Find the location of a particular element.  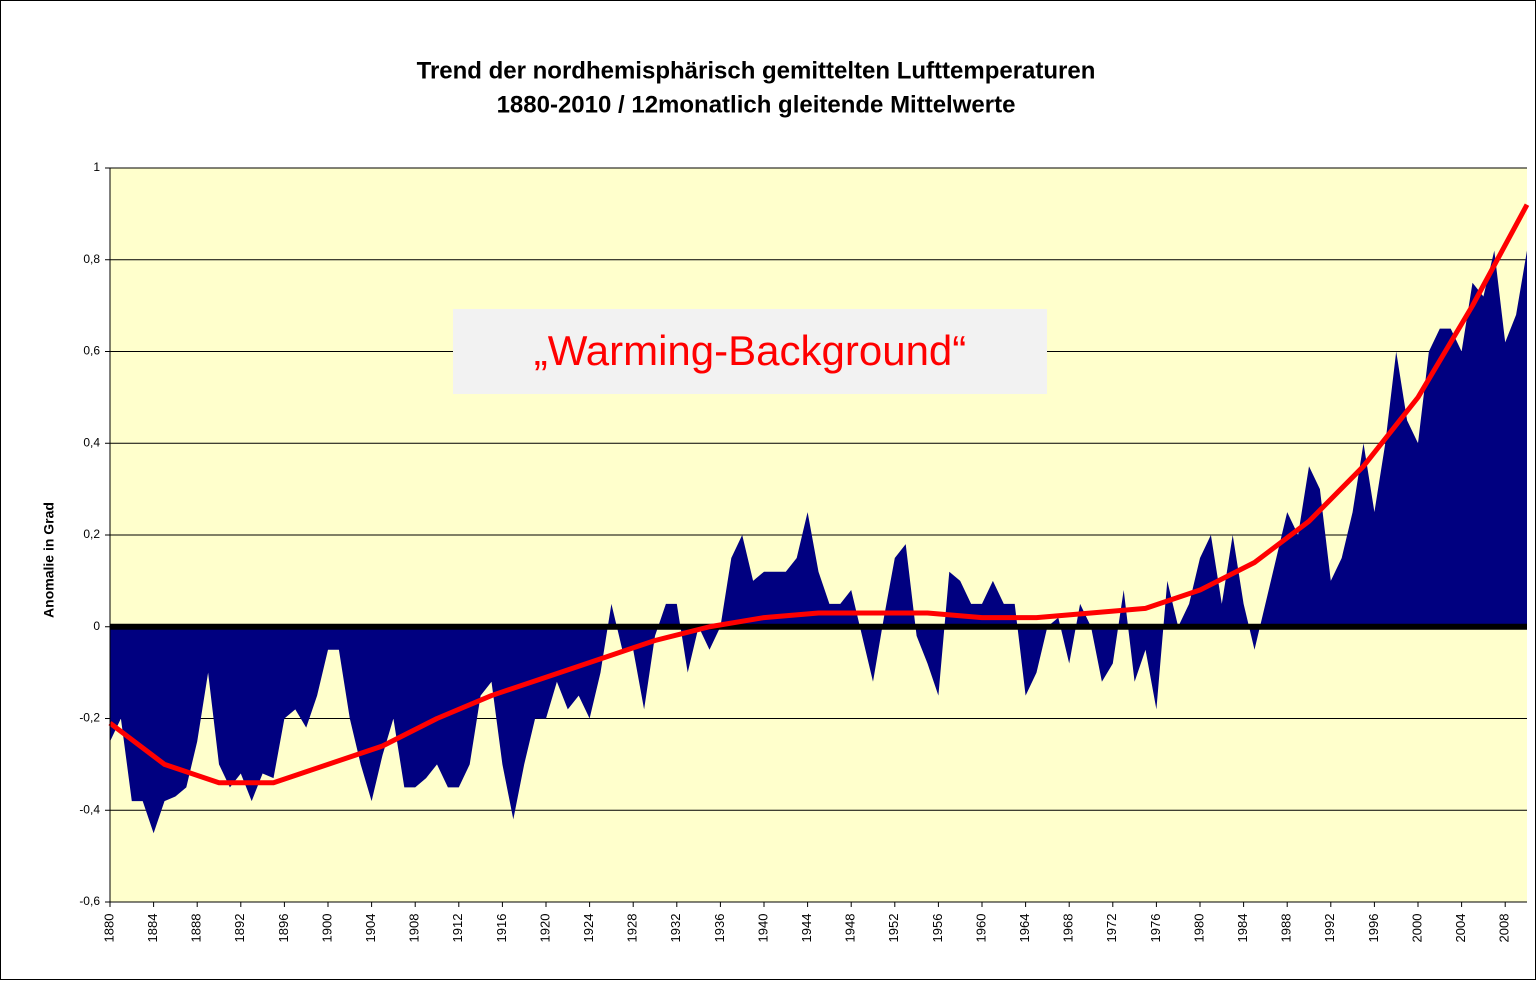

x-tick-label: 1936 is located at coordinates (719, 928).